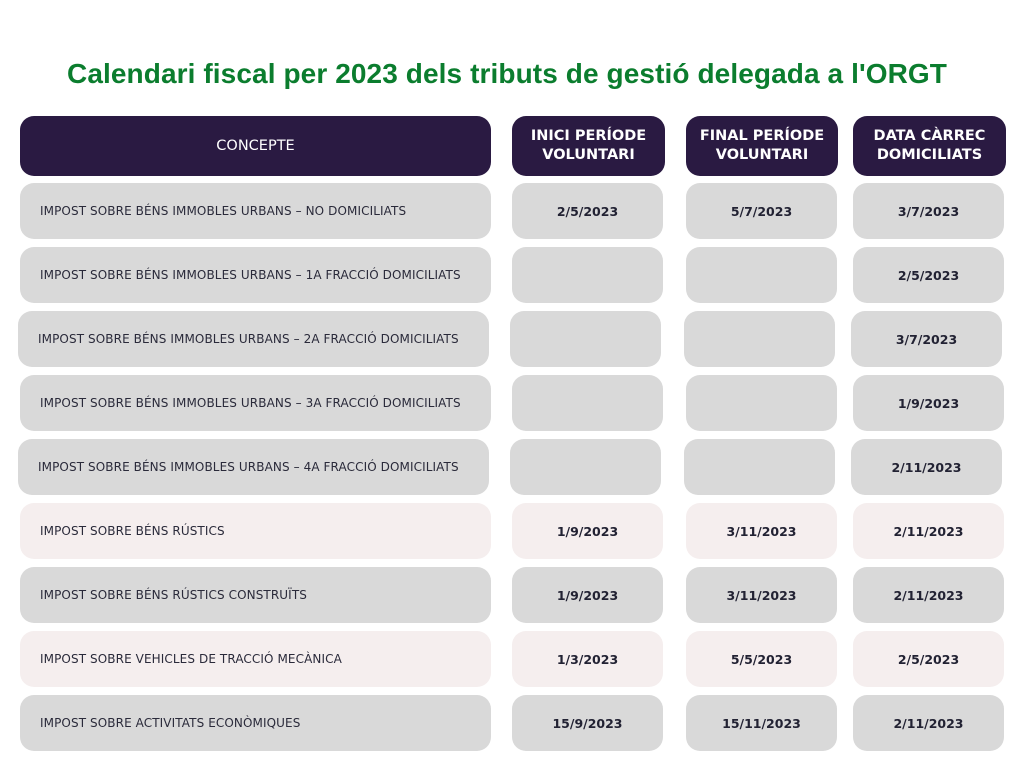  Describe the element at coordinates (761, 659) in the screenshot. I see `final-cell: 5/5/2023` at that location.